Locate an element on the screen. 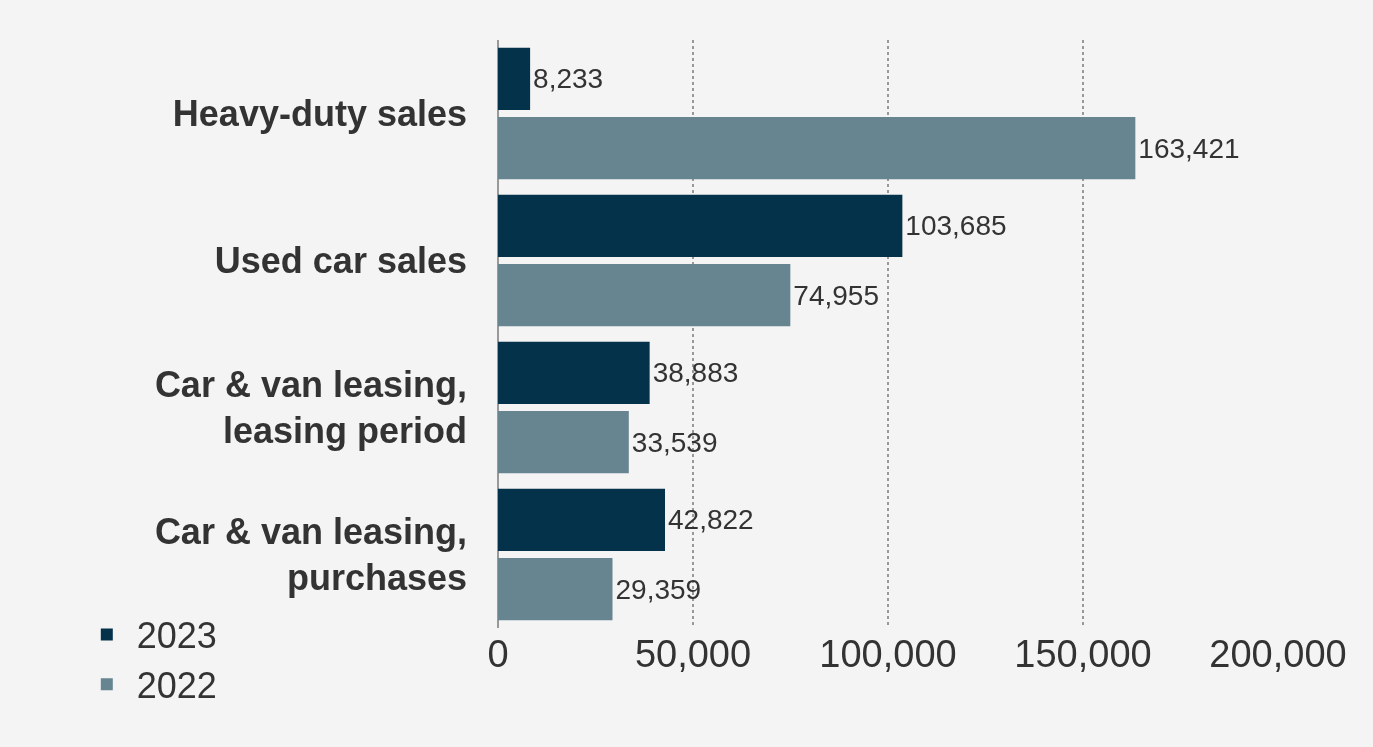 The height and width of the screenshot is (747, 1373). y-tick-label: Used car sales is located at coordinates (340, 261).